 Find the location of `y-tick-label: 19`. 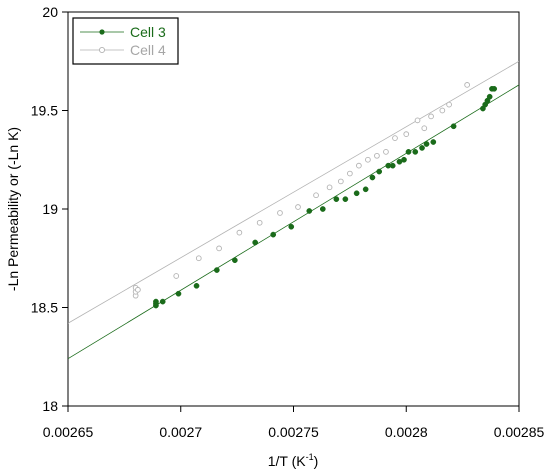

y-tick-label: 19 is located at coordinates (50, 209).